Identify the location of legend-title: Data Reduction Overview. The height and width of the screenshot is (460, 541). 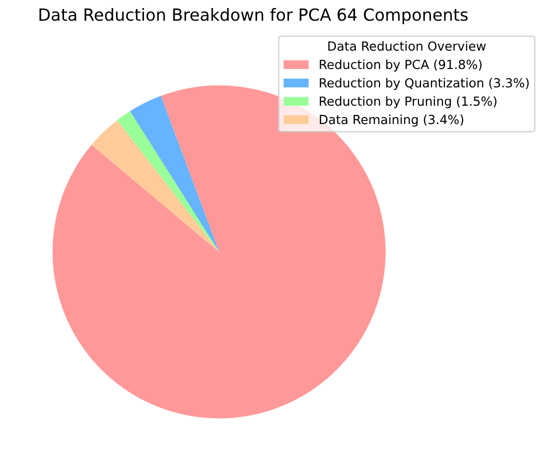
(407, 46).